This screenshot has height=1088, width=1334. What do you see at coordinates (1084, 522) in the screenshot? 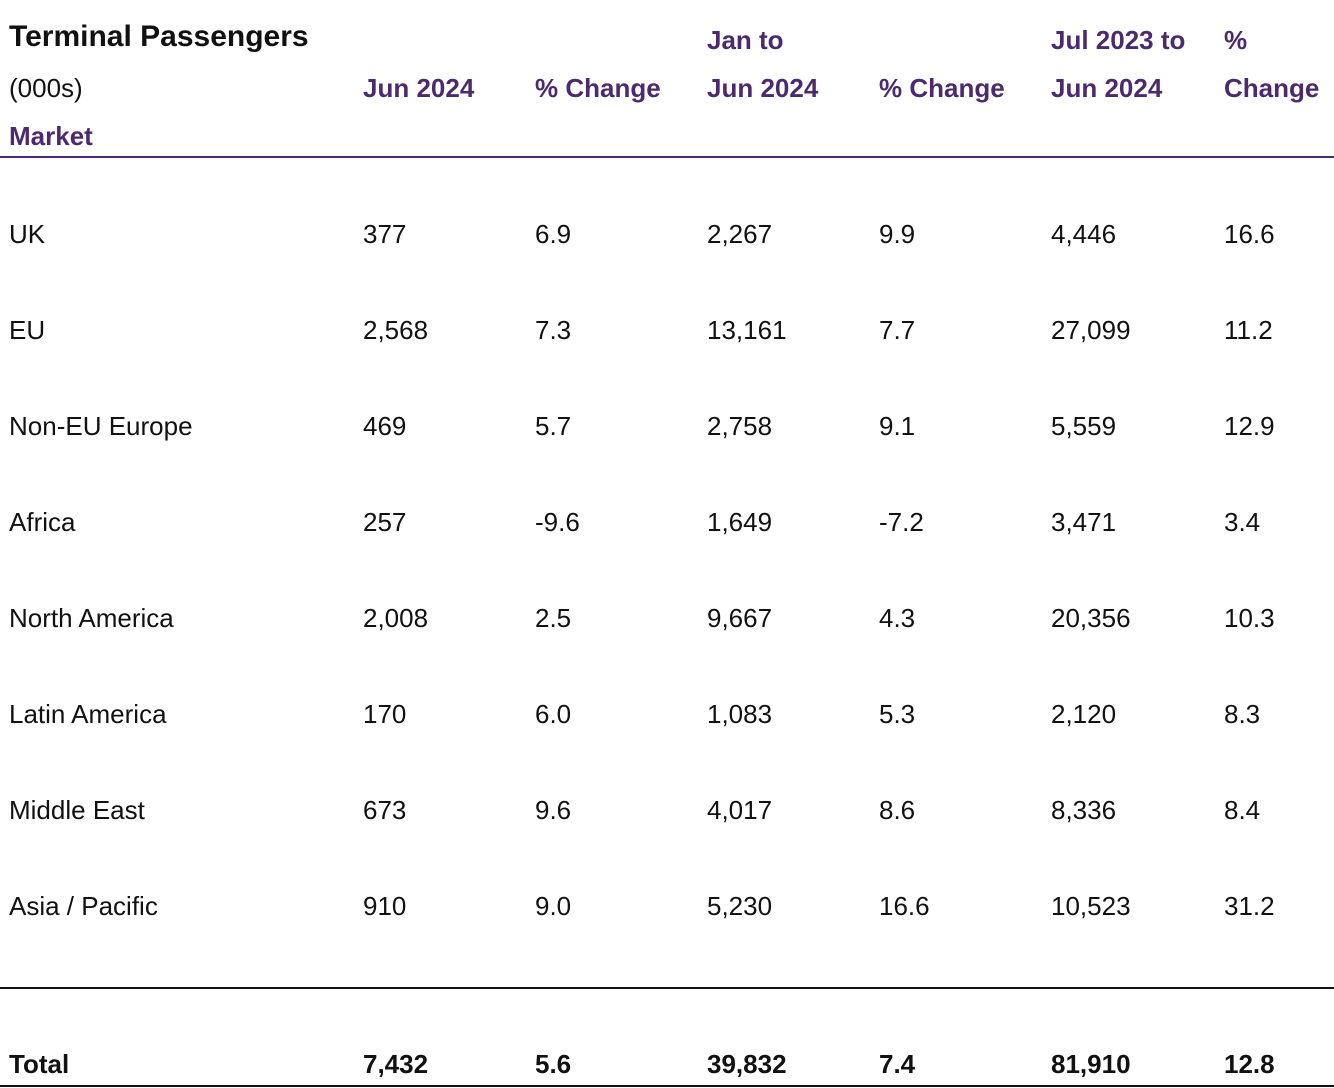
I see `value-cell: 3,471` at bounding box center [1084, 522].